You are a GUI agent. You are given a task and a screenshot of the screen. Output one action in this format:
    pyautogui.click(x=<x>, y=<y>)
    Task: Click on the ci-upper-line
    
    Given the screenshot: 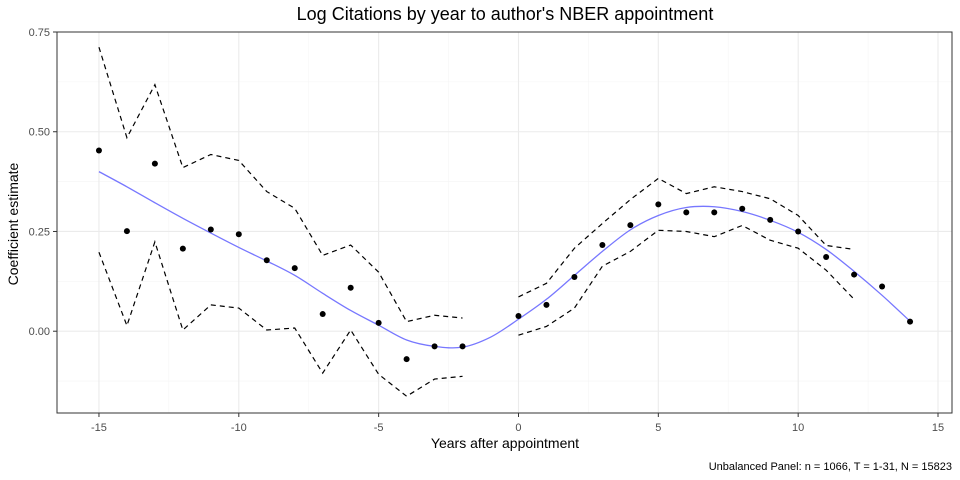 What is the action you would take?
    pyautogui.click(x=686, y=237)
    